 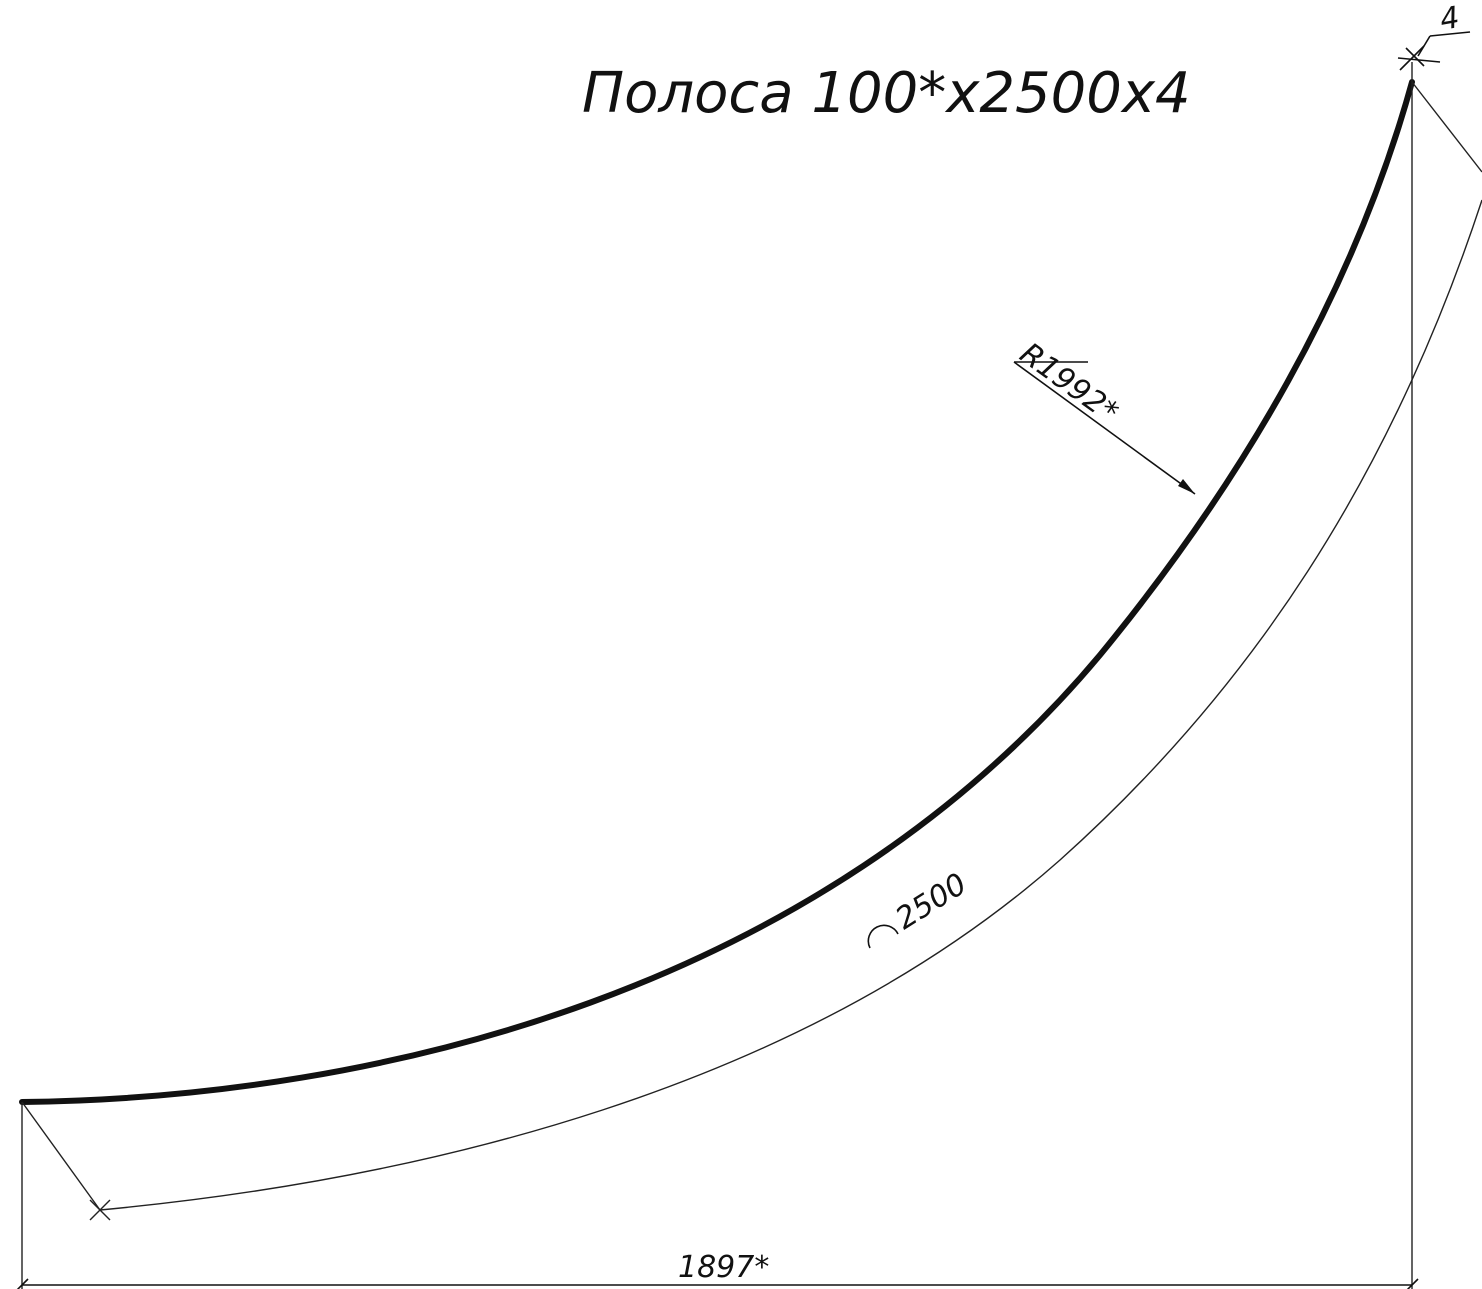 I want to click on thickness-dimension, so click(x=1434, y=51).